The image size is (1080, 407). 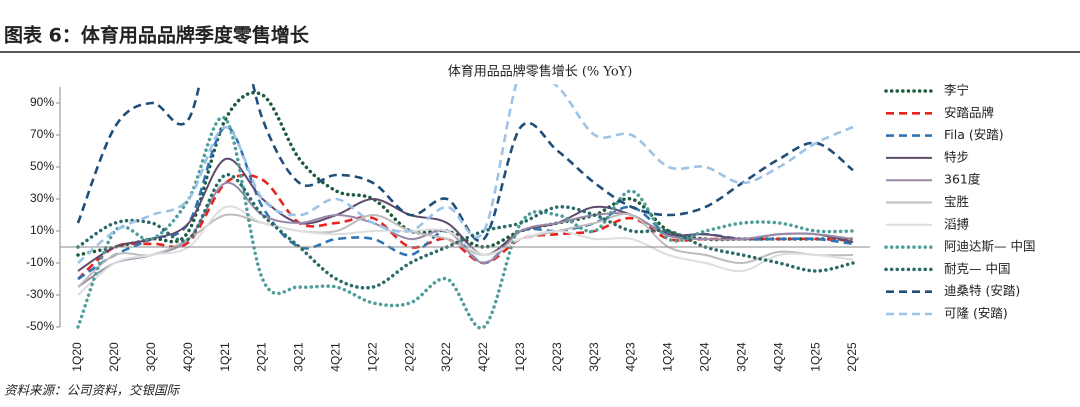 I want to click on x-tick-label: 2Q22, so click(x=409, y=357).